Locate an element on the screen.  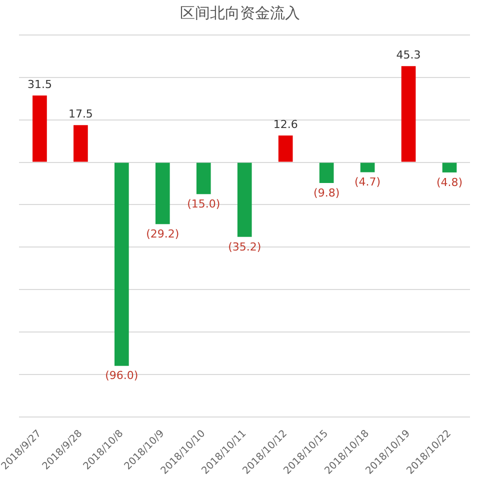
data-label: (96.0) is located at coordinates (121, 375).